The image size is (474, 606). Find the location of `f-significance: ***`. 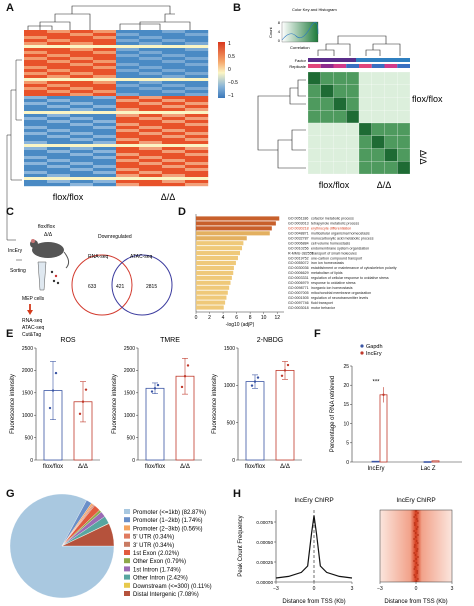

f-significance: *** is located at coordinates (376, 382).